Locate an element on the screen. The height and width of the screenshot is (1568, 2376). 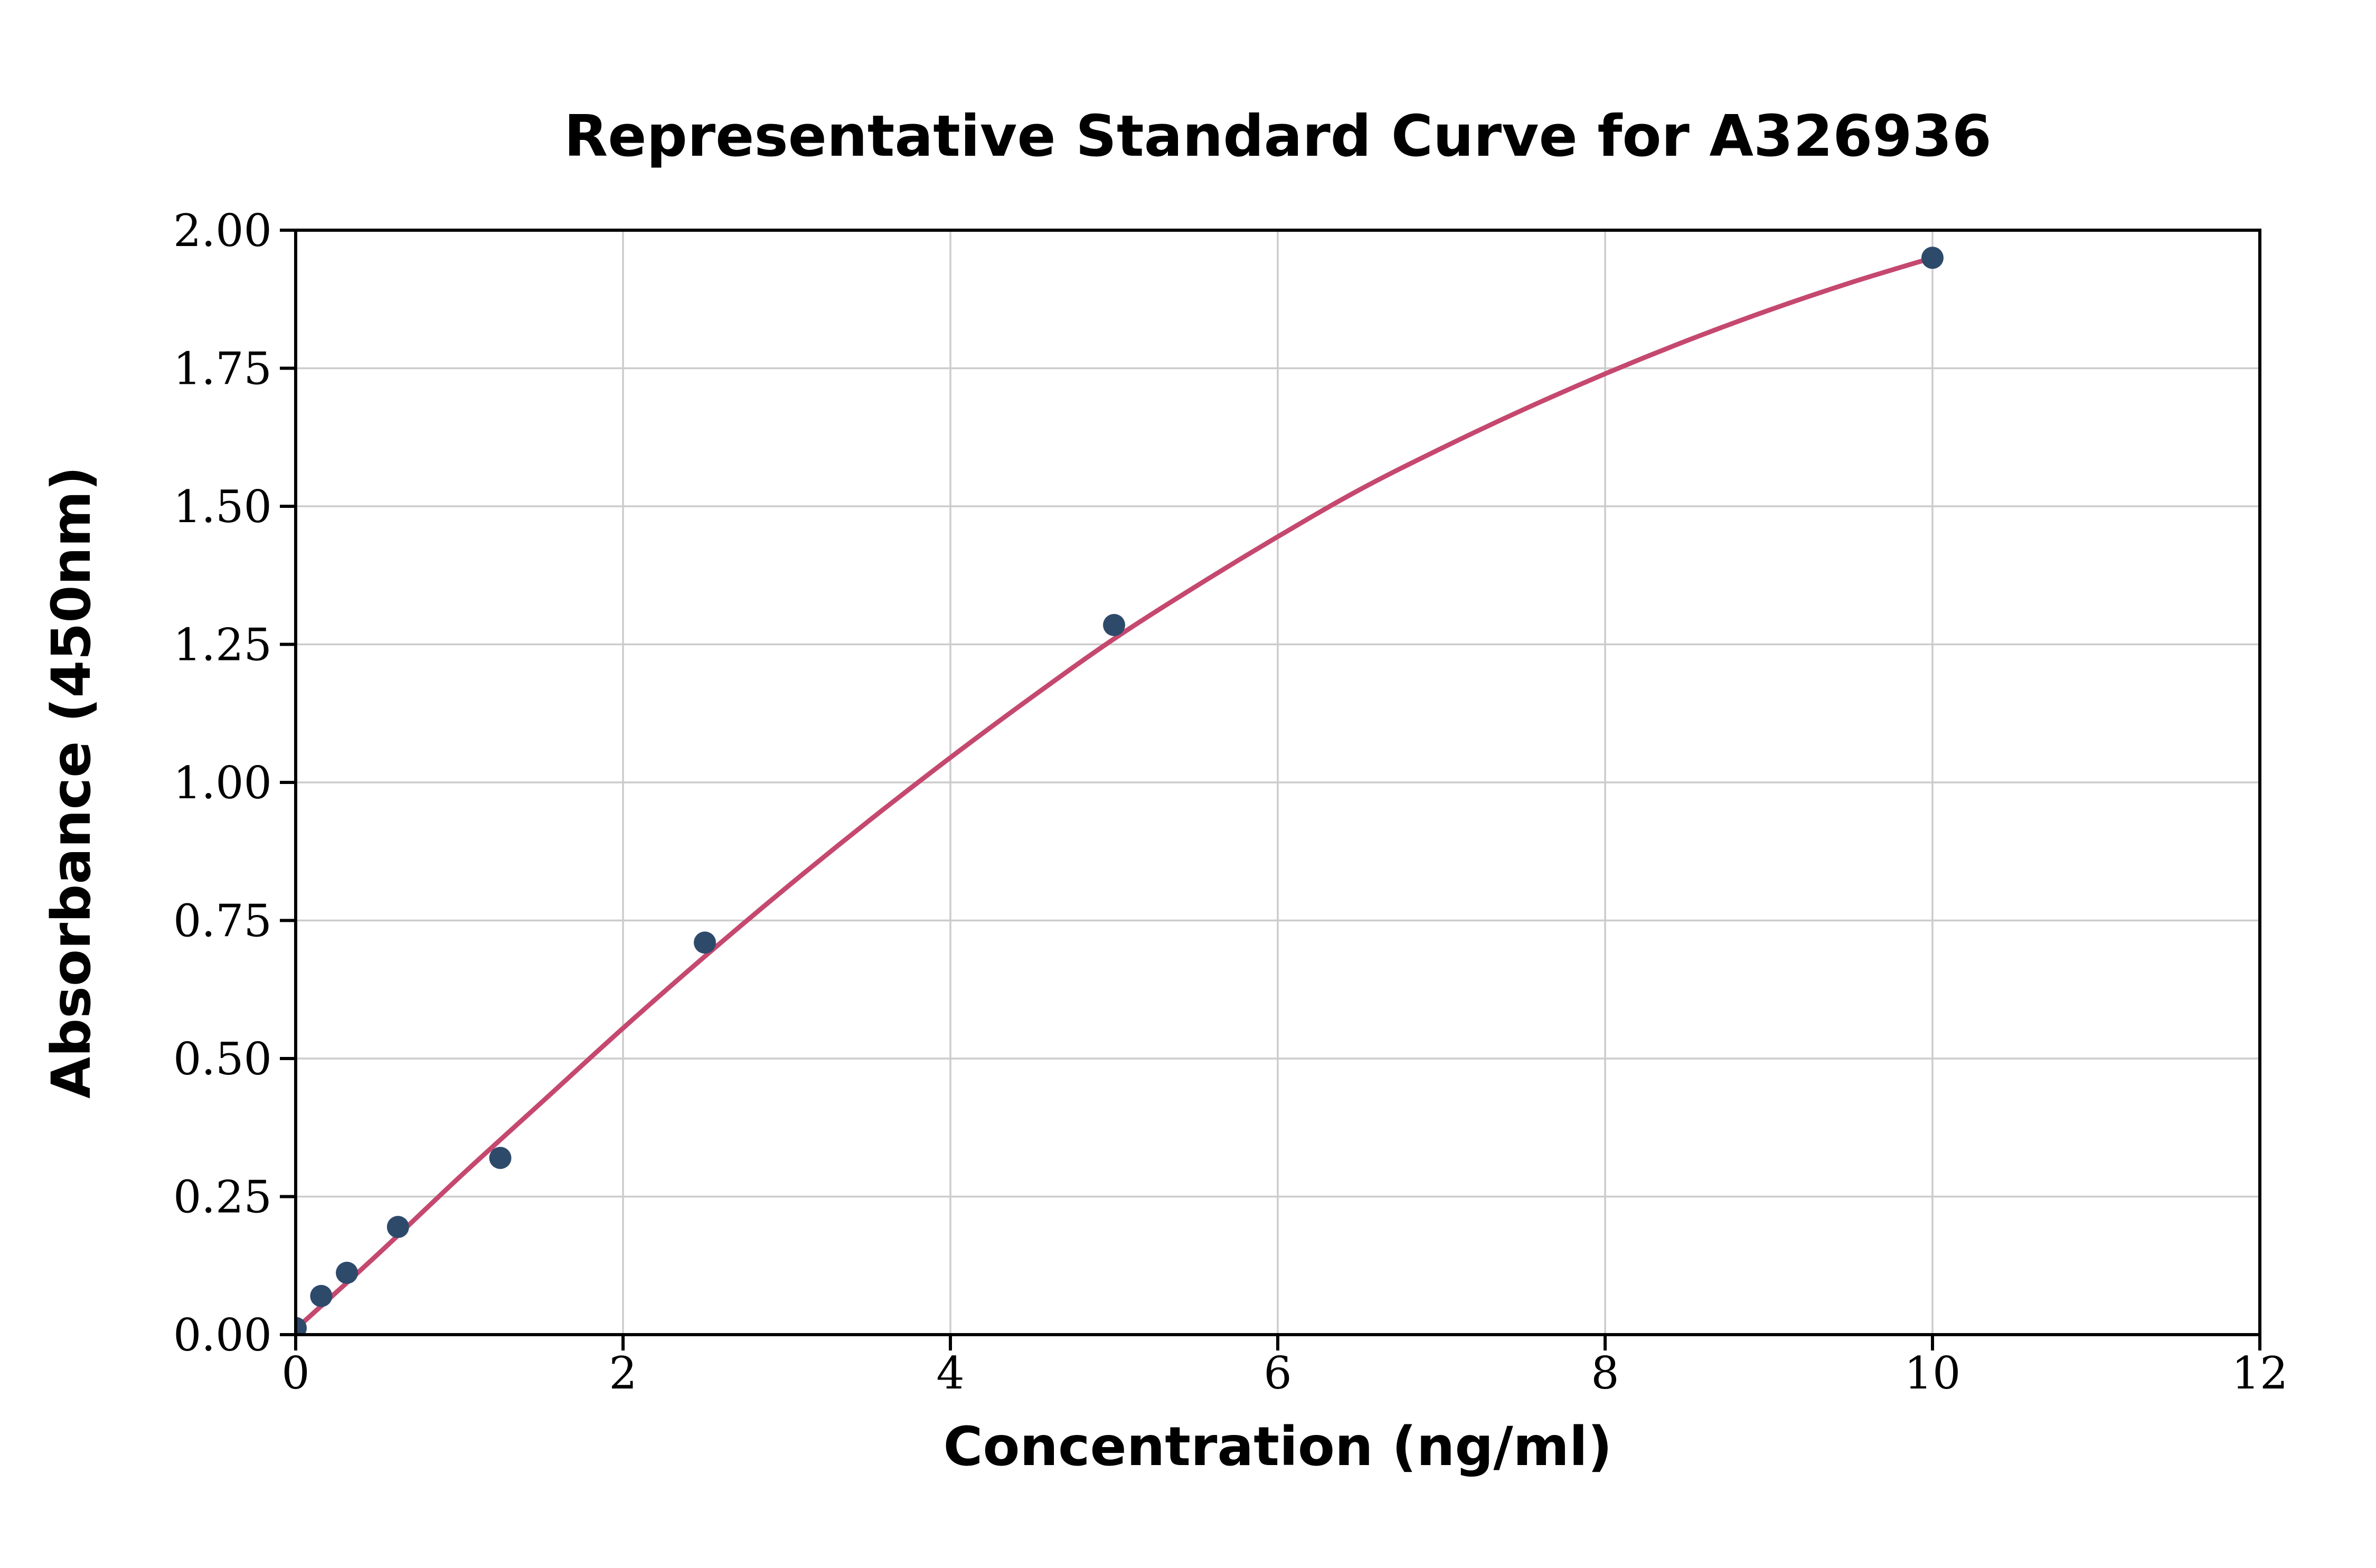
x-tick-labels: 0 2 4 6 8 10 12 is located at coordinates (1284, 1373).